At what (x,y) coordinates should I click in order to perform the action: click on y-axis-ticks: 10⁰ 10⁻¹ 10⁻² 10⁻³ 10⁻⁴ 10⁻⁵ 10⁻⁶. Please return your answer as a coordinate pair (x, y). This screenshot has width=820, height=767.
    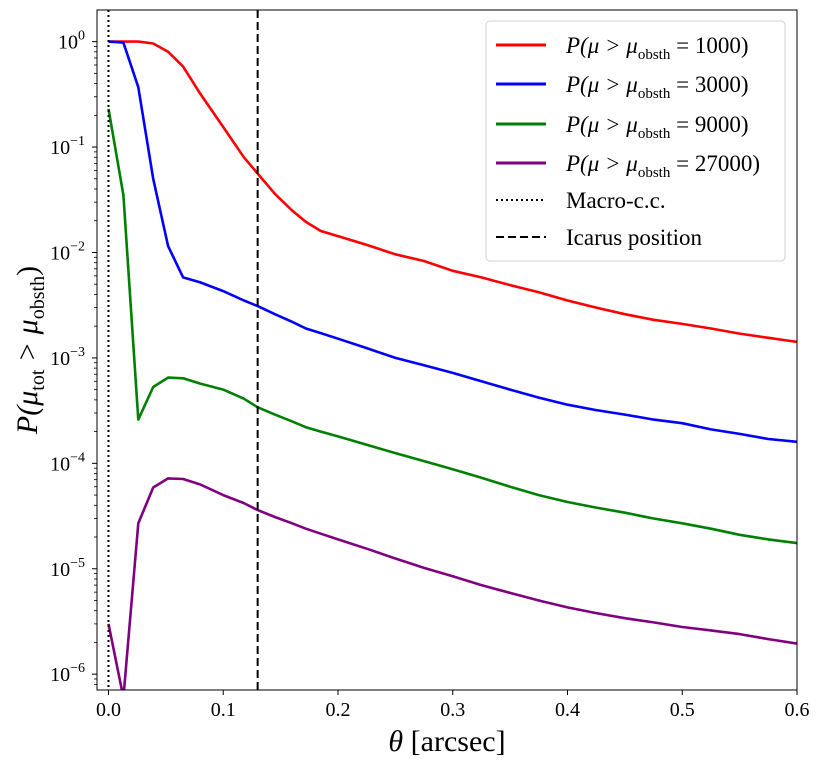
    Looking at the image, I should click on (73, 357).